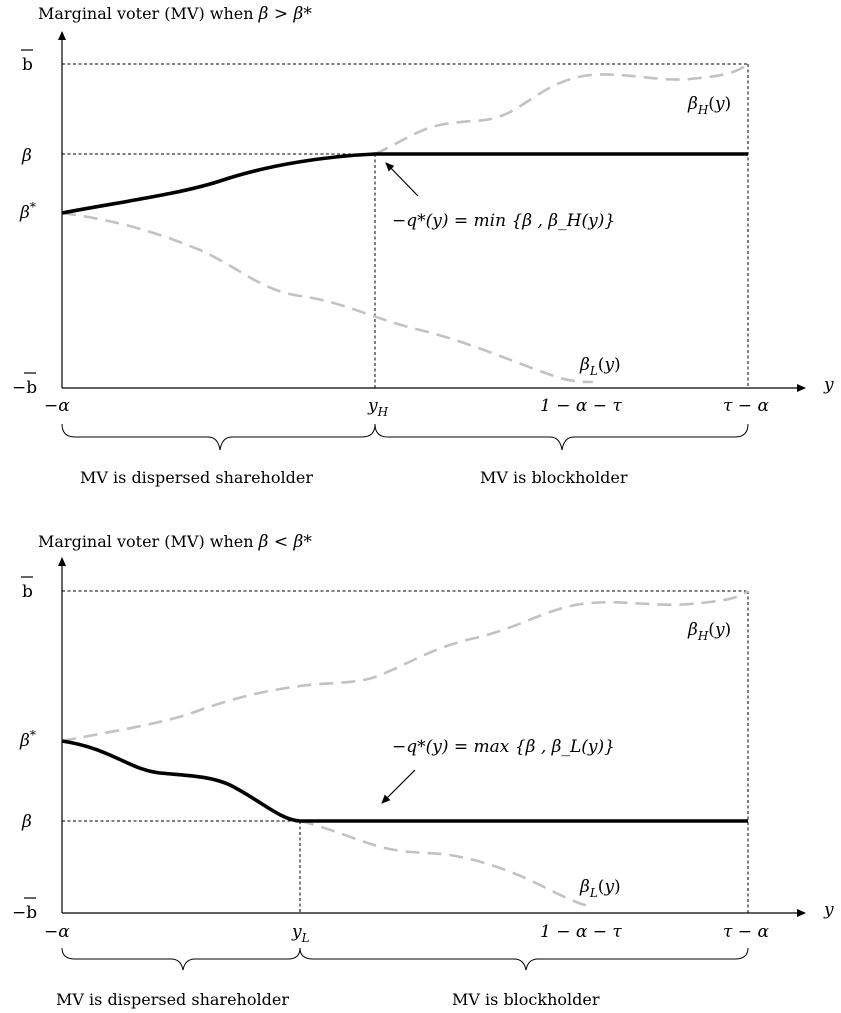 The height and width of the screenshot is (1013, 841). Describe the element at coordinates (175, 14) in the screenshot. I see `panel-title: Marginal voter (MV) when β > β*` at that location.